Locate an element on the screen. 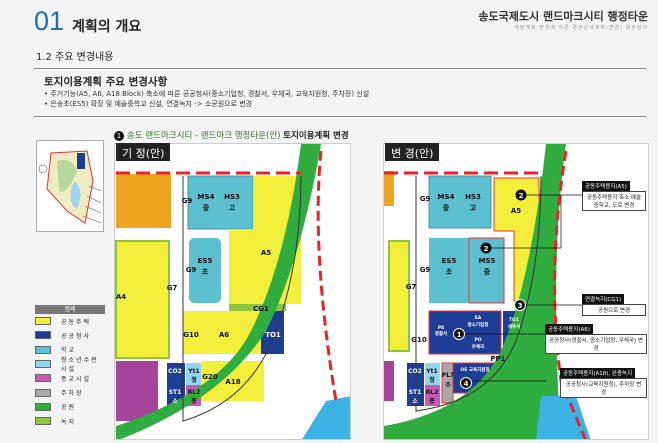 The width and height of the screenshot is (658, 443). marker-2a: 2 is located at coordinates (521, 195).